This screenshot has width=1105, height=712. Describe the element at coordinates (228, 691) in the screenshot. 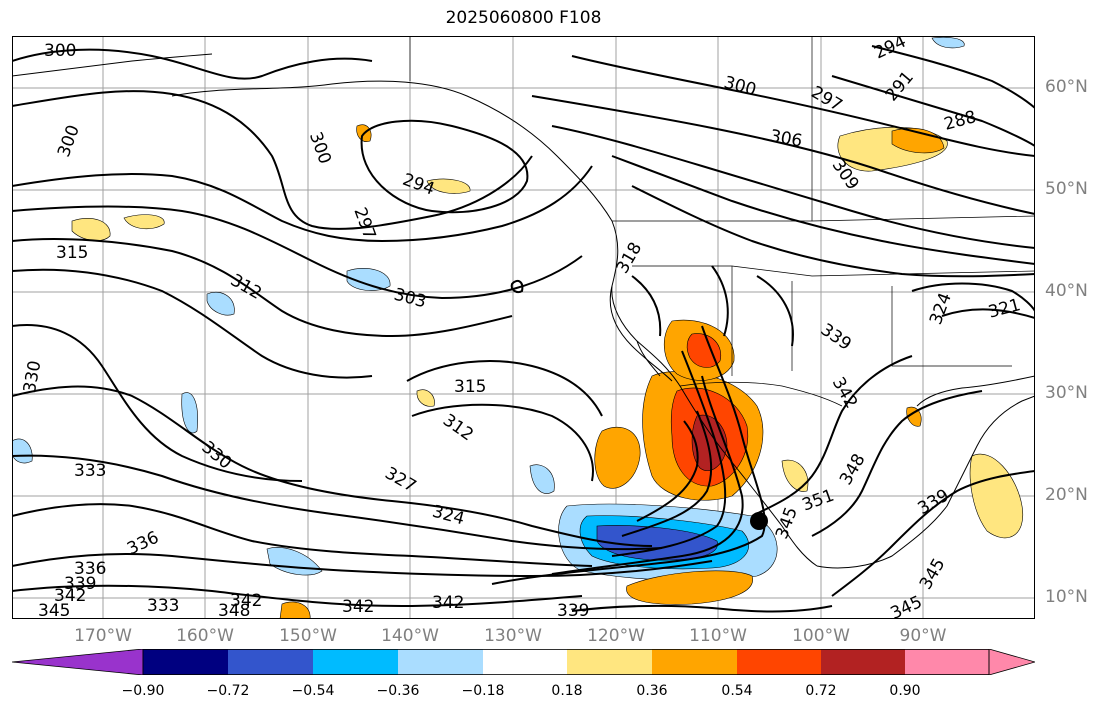

I see `colorbar-tick-label: −0.72` at that location.